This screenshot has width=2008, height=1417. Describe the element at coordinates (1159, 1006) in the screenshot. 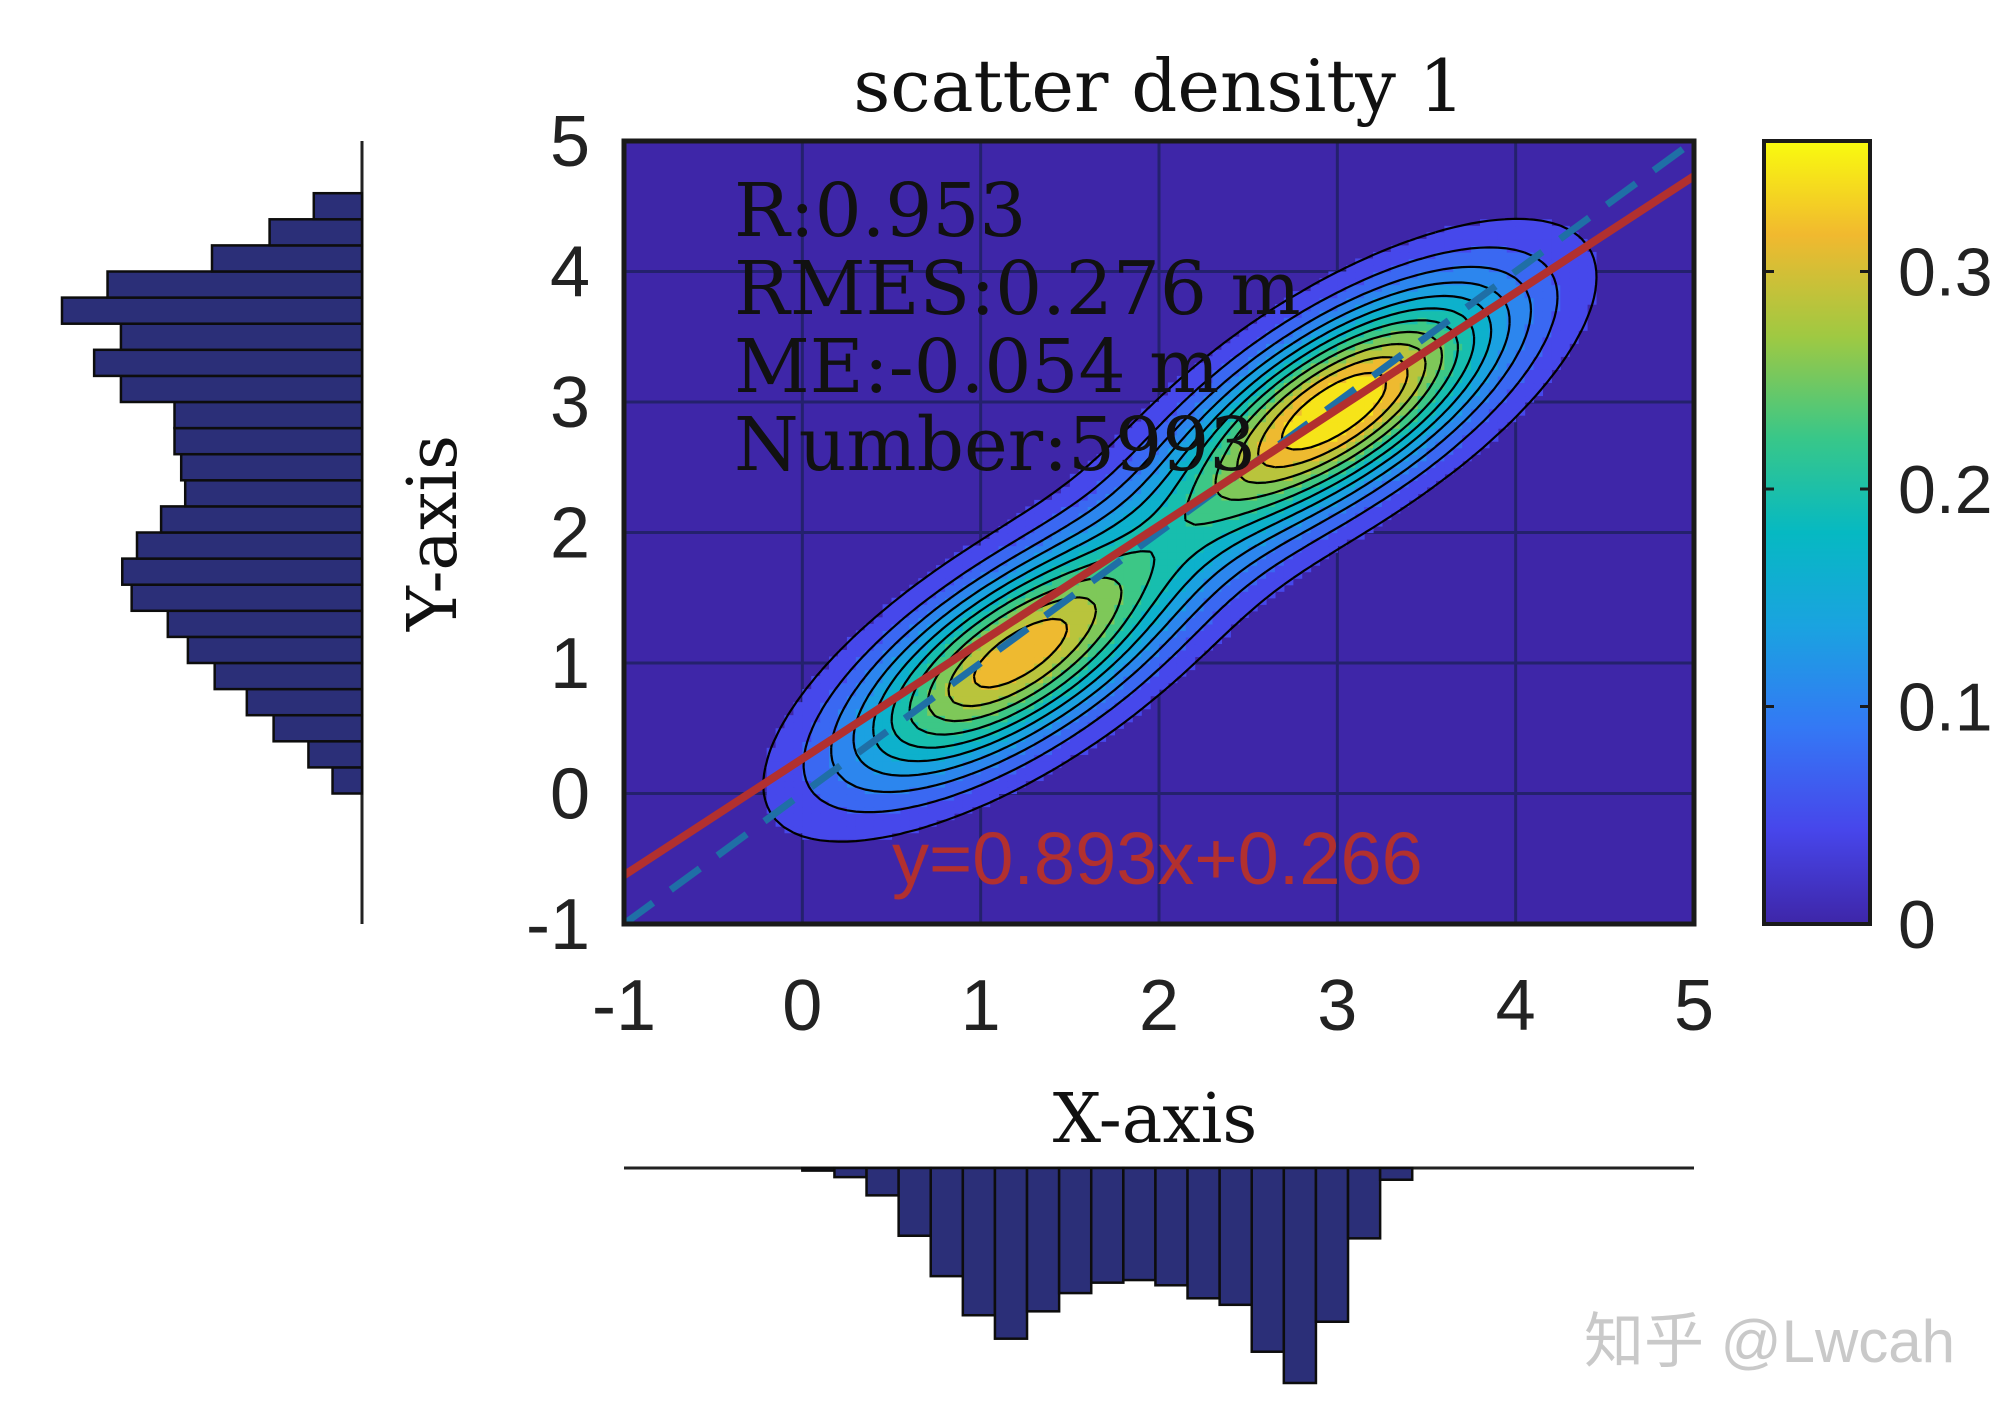

I see `x-tick-label: 2` at that location.